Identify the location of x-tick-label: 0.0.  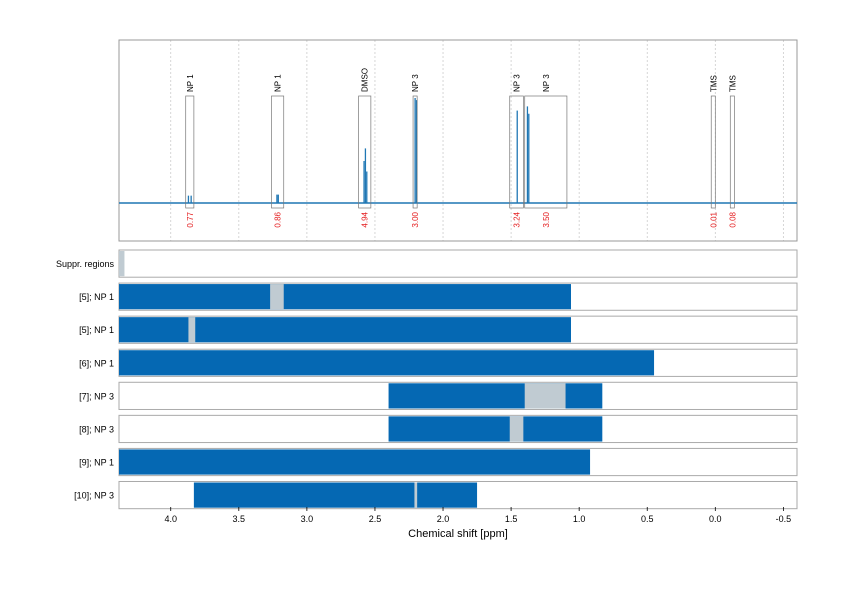
(715, 519).